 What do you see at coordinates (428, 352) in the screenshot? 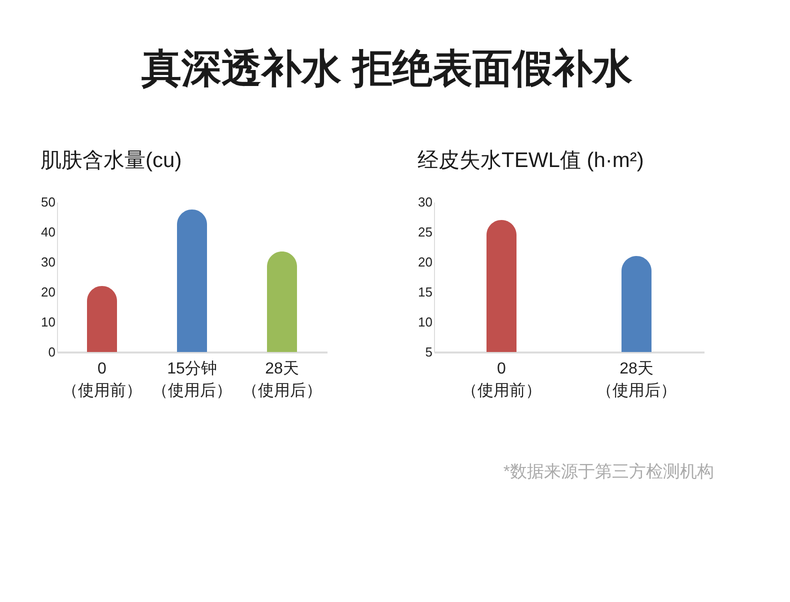
I see `y-tick-label: 5` at bounding box center [428, 352].